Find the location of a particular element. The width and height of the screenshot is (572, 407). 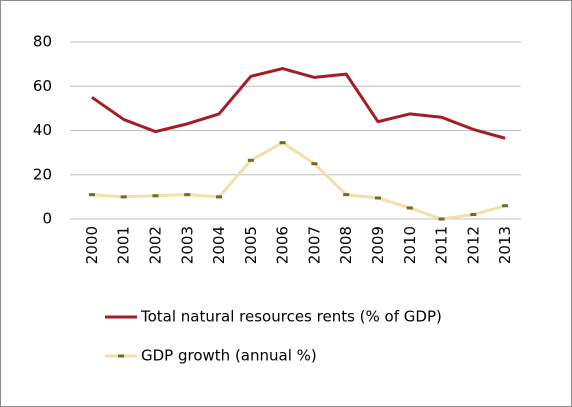

x-tick-label: 2012 is located at coordinates (473, 245).